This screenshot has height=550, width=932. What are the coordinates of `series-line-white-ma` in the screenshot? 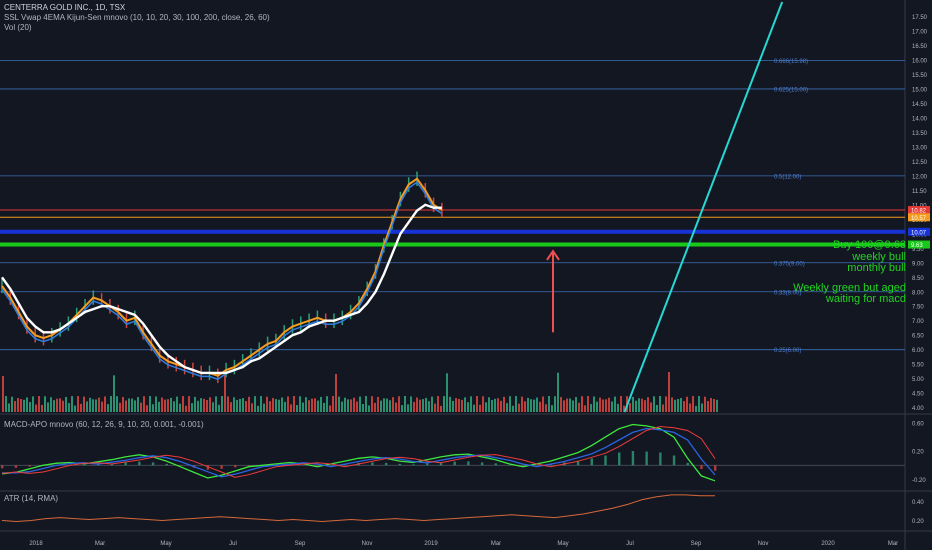 It's located at (221, 289).